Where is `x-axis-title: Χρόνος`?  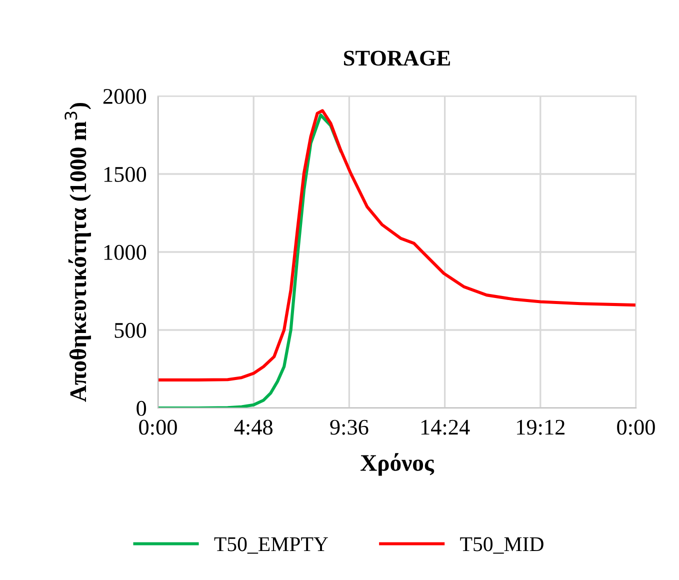
x-axis-title: Χρόνος is located at coordinates (397, 464).